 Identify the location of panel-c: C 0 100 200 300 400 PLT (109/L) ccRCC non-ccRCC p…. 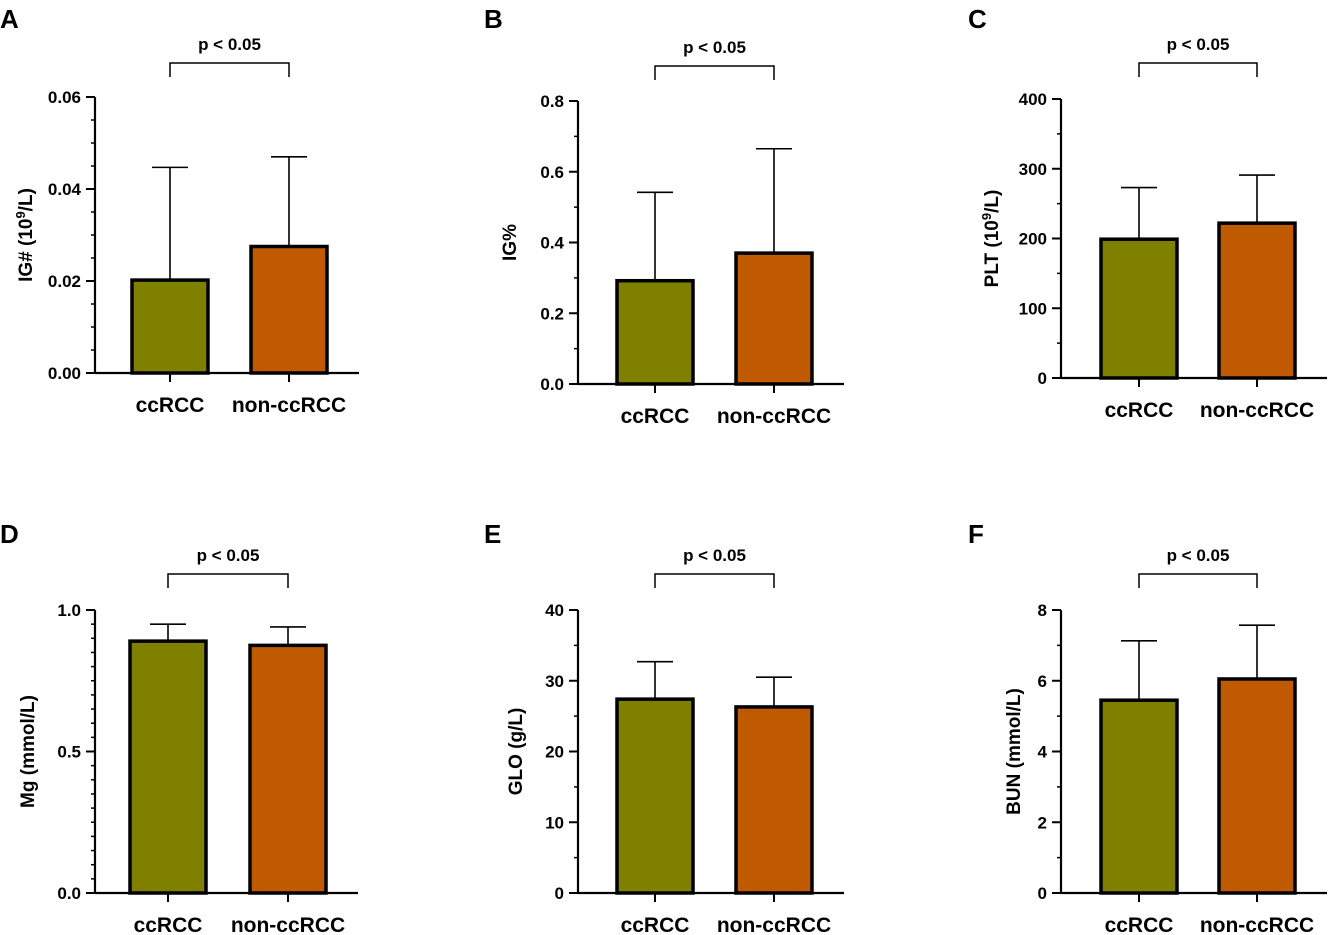
(1147, 213).